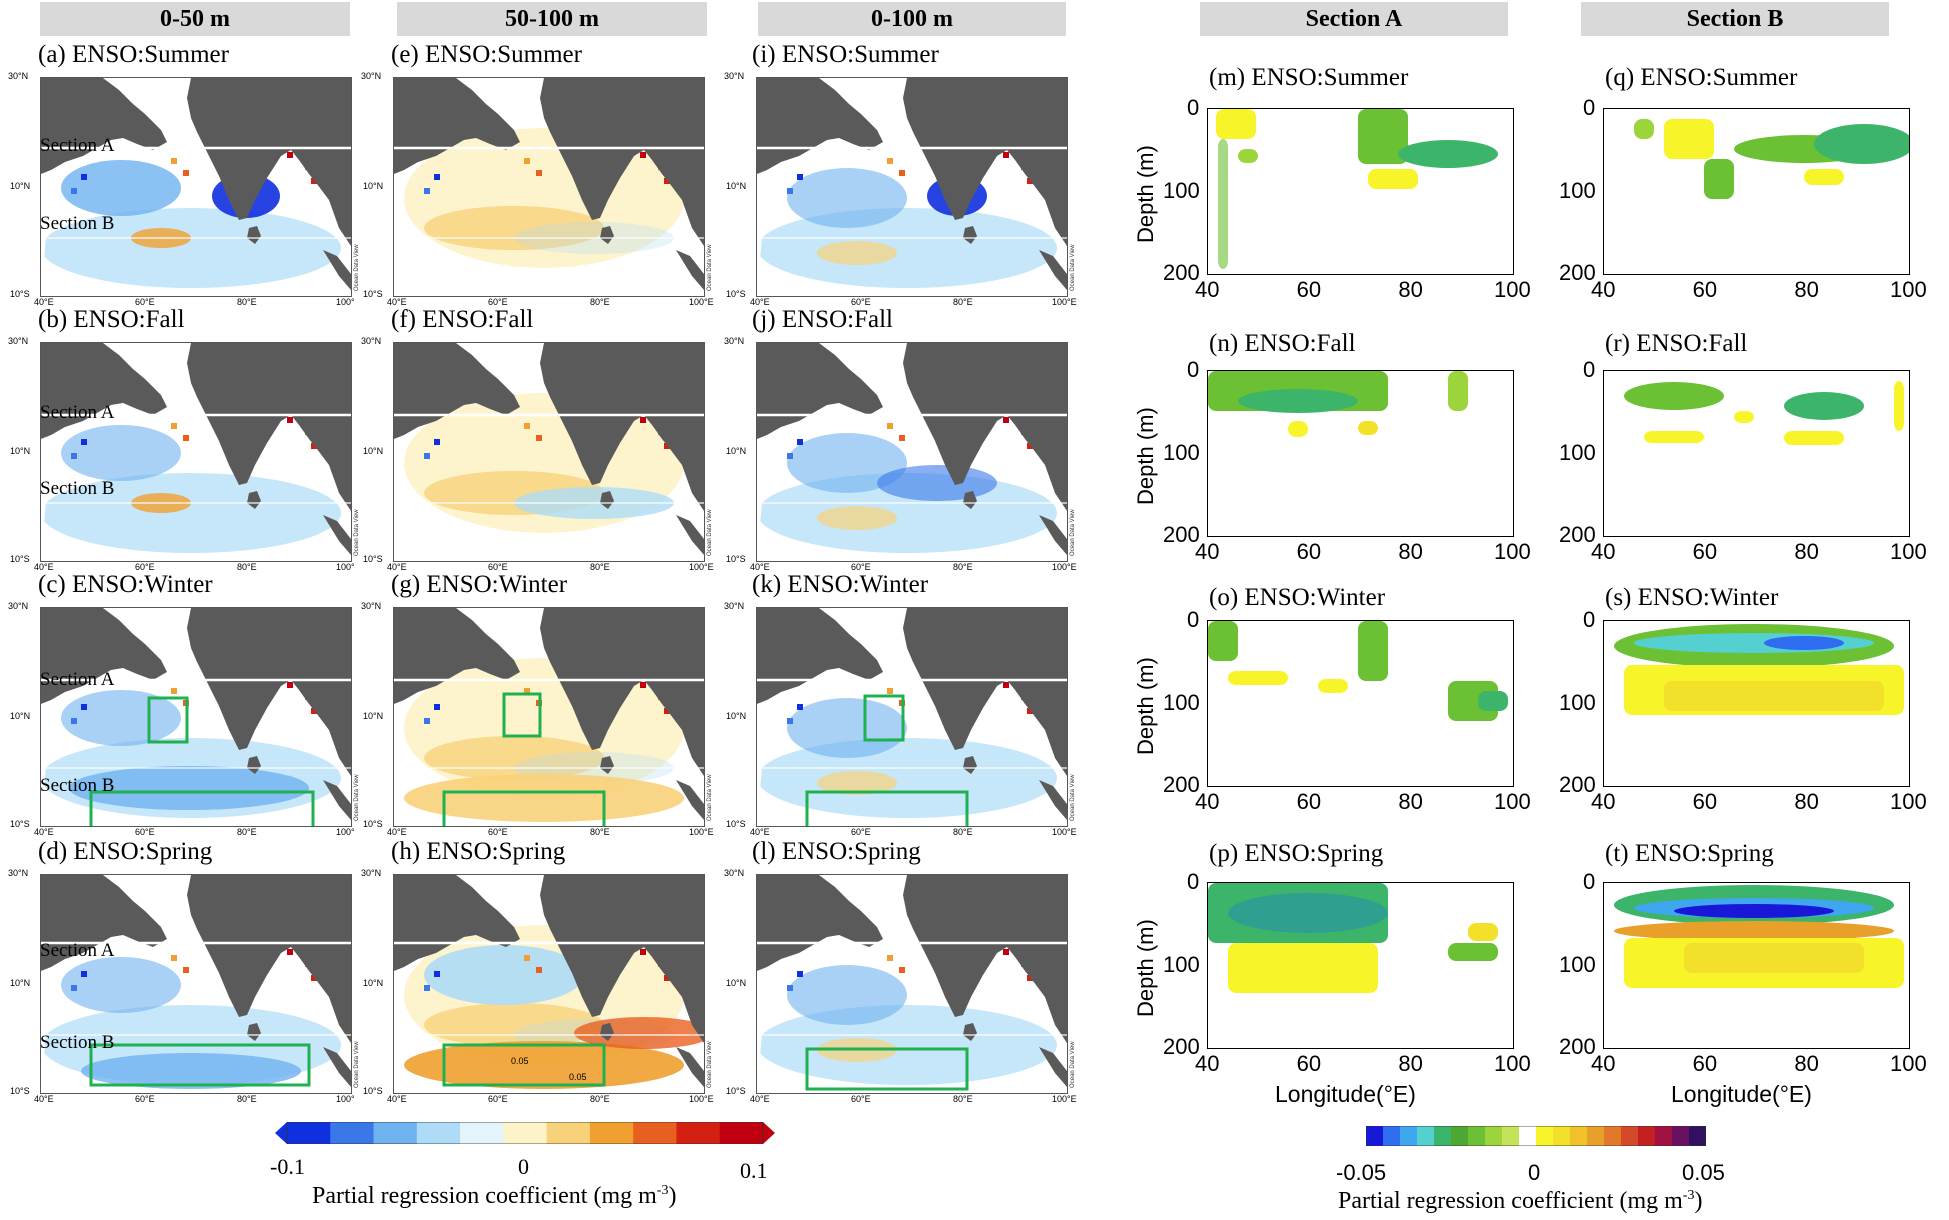 The width and height of the screenshot is (1949, 1220). Describe the element at coordinates (845, 54) in the screenshot. I see `map-panel-title: (i) ENSO:Summer` at that location.